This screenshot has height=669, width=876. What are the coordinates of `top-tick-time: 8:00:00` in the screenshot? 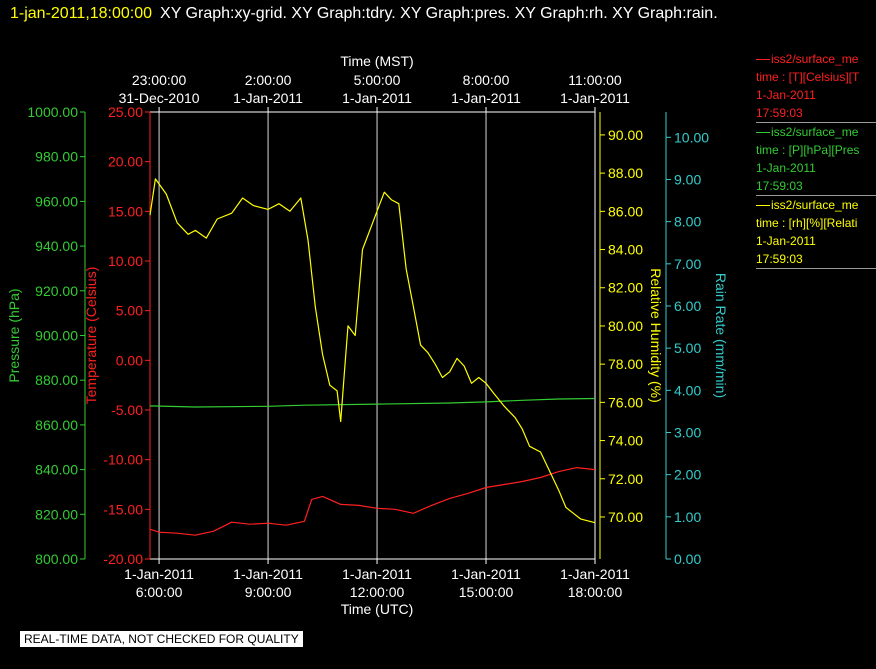 It's located at (486, 80).